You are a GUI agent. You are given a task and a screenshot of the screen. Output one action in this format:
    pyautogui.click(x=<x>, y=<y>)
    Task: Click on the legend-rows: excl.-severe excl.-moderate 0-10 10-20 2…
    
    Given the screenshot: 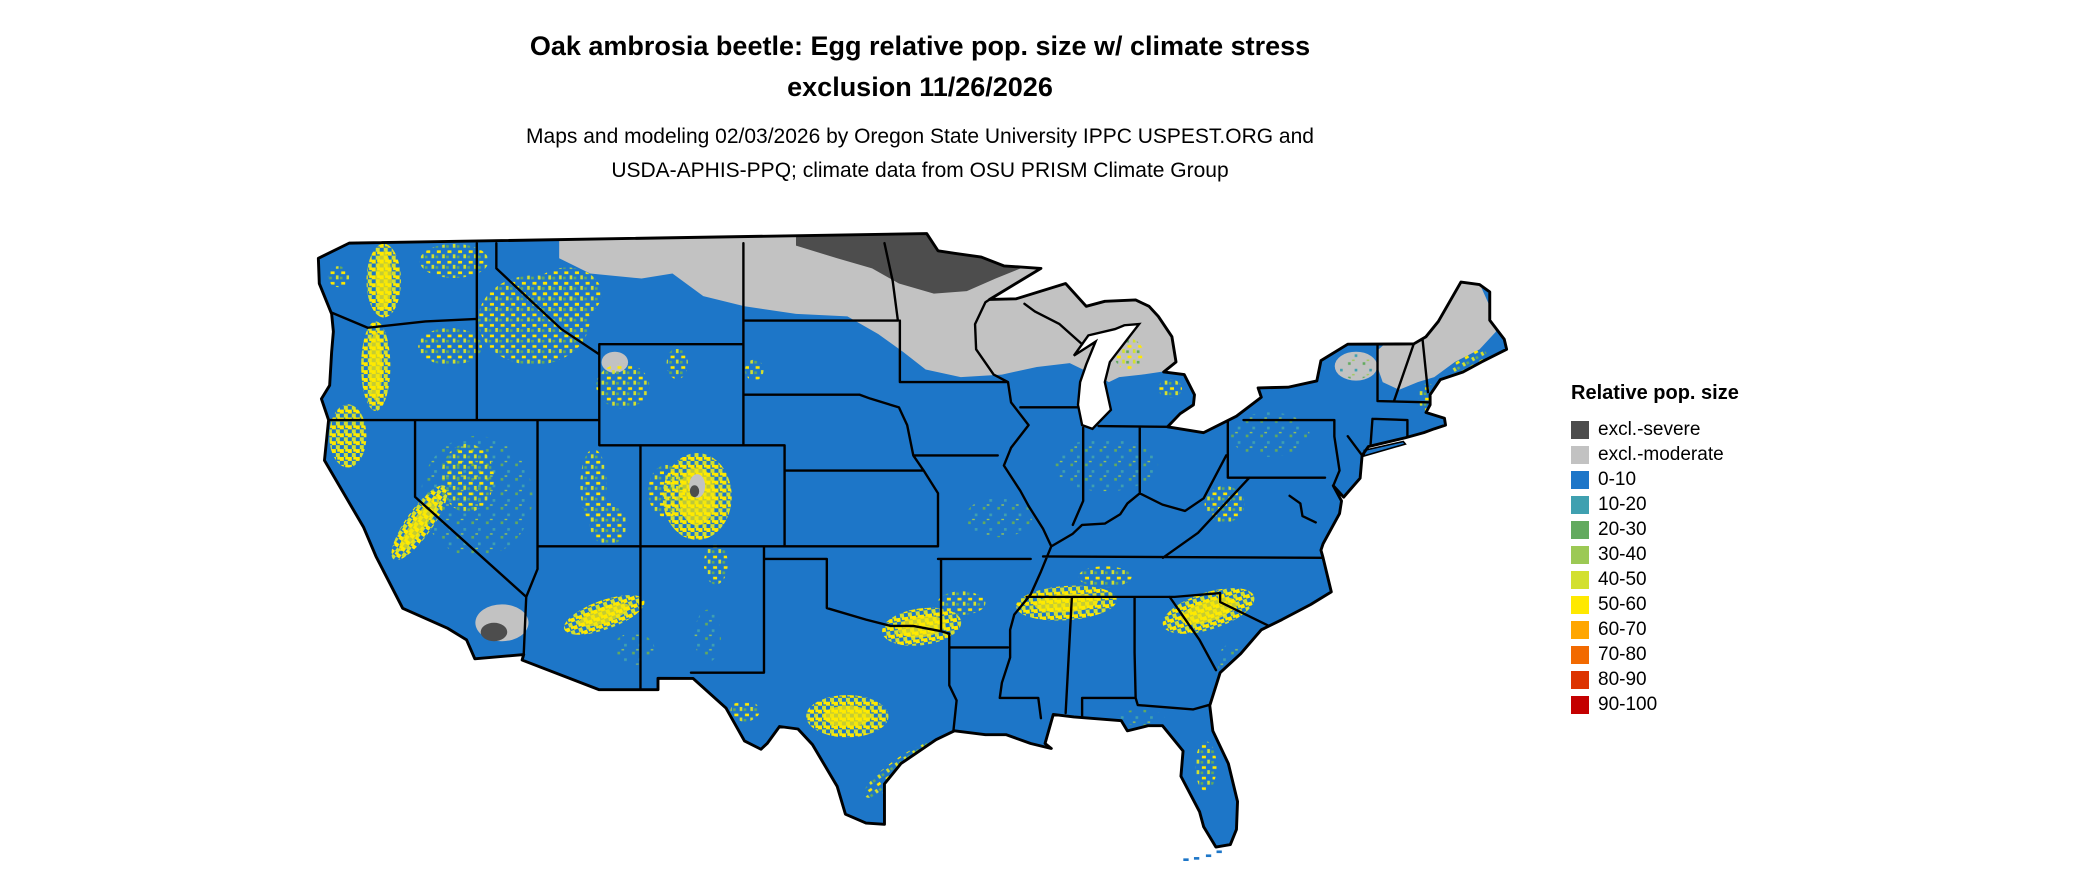 What is the action you would take?
    pyautogui.click(x=1701, y=567)
    